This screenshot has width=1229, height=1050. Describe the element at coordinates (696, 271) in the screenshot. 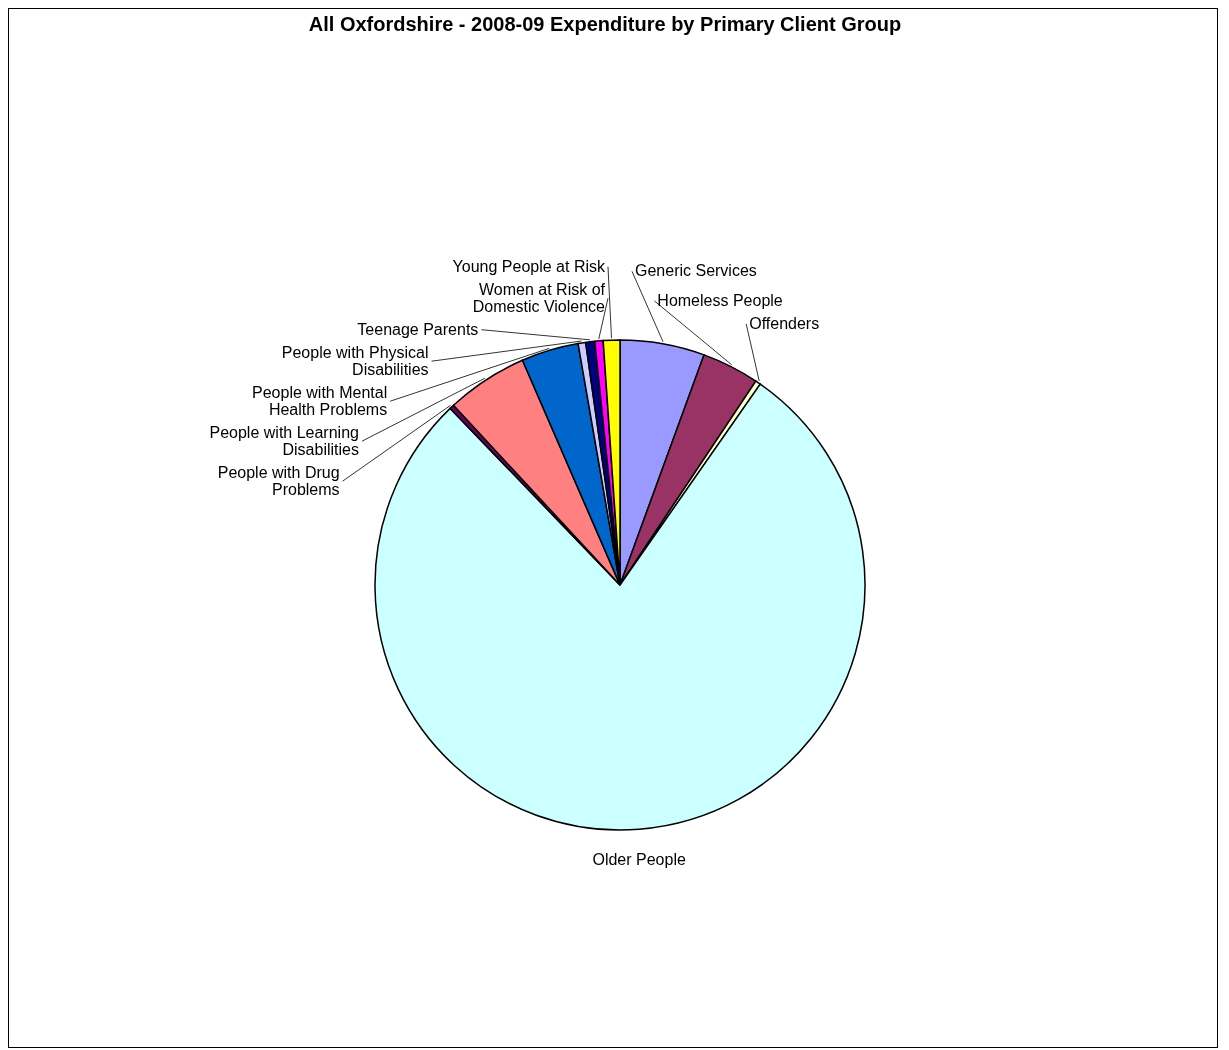

I see `slice-label: Generic Services` at that location.